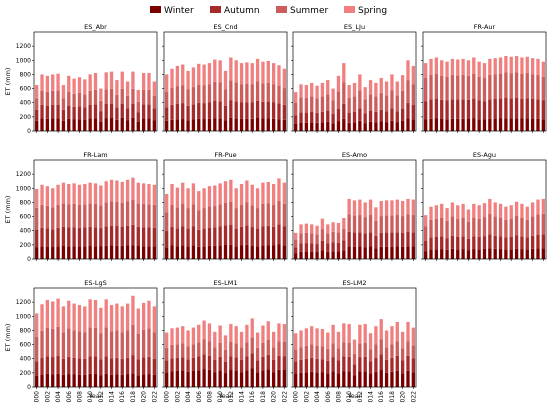  I want to click on bar-spring-2021, so click(279, 332).